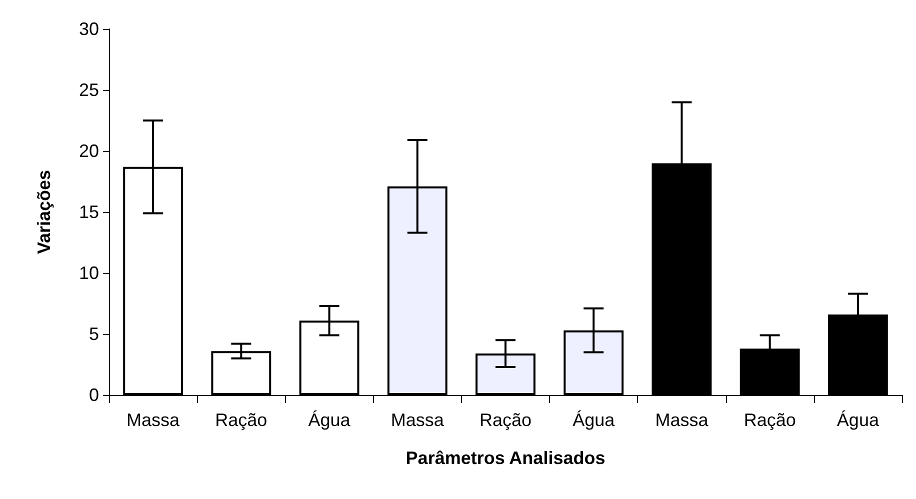 Image resolution: width=916 pixels, height=499 pixels. Describe the element at coordinates (88, 29) in the screenshot. I see `y-tick-label: 30` at that location.